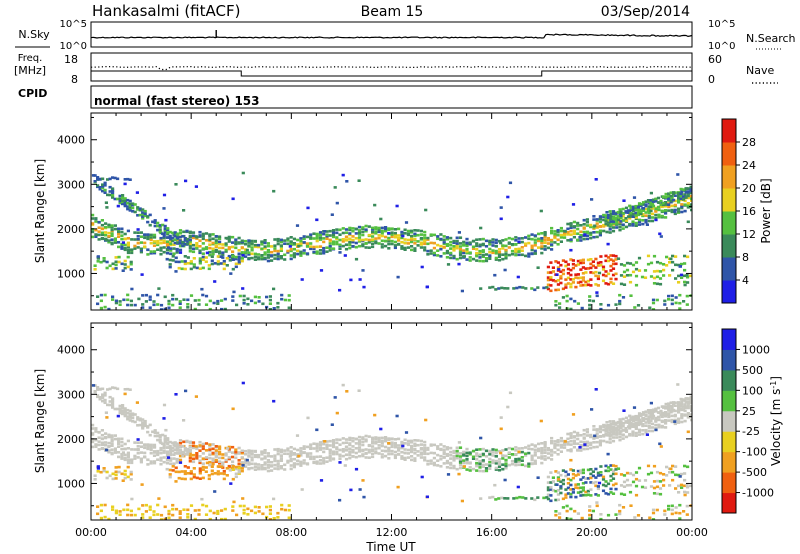 The image size is (800, 554). I want to click on x-tick-label: 00:00, so click(91, 532).